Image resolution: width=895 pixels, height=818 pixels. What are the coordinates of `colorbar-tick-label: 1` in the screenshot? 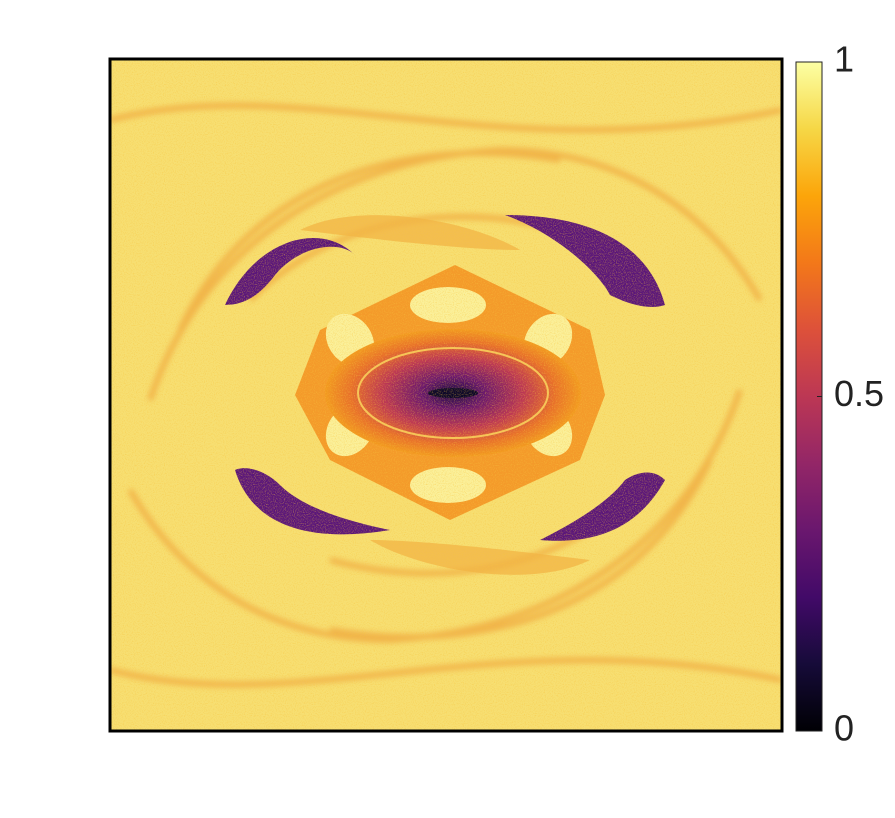 It's located at (844, 59).